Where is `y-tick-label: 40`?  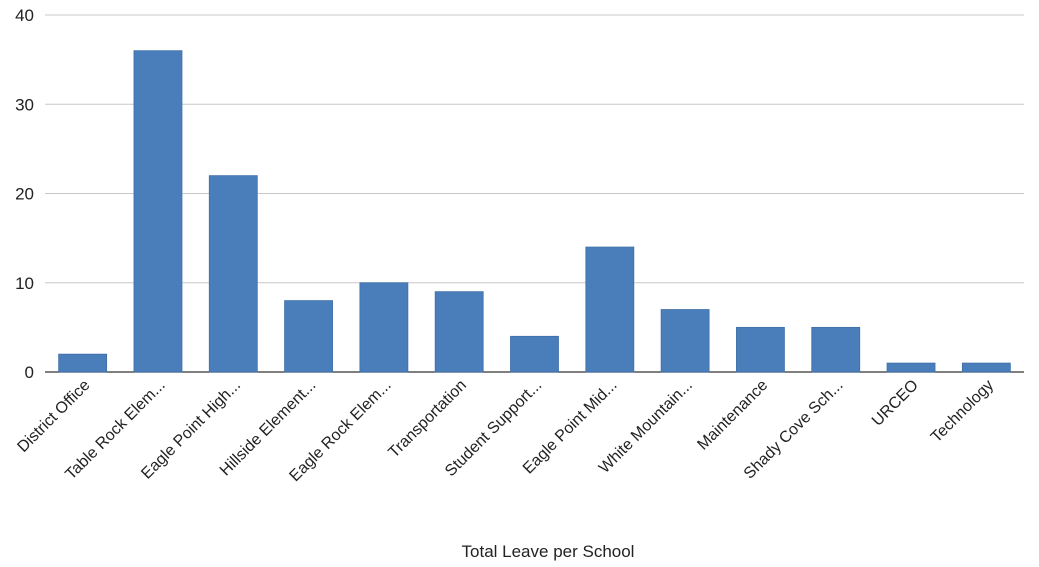 y-tick-label: 40 is located at coordinates (24, 15).